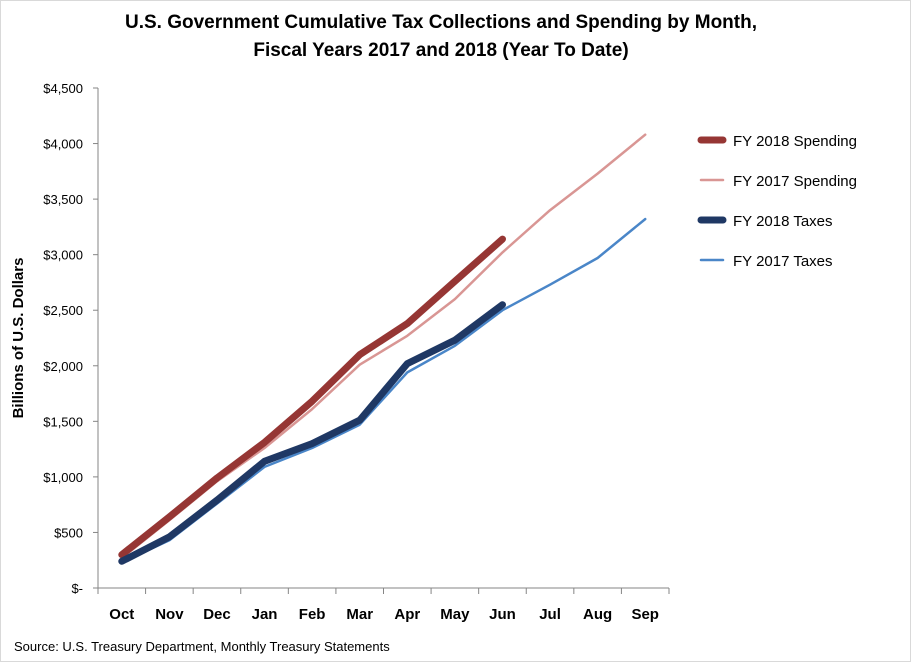 This screenshot has width=911, height=662. Describe the element at coordinates (63, 310) in the screenshot. I see `y-tick-label: $2,500` at that location.